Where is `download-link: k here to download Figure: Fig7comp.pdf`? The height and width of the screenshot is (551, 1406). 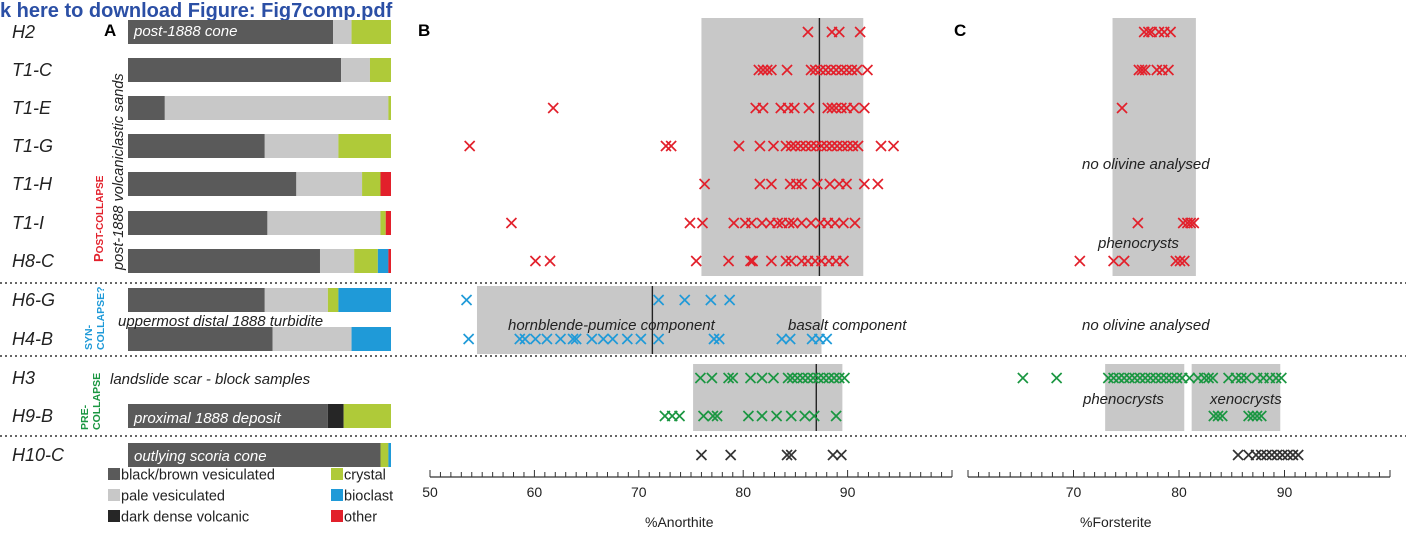
download-link: k here to download Figure: Fig7comp.pdf is located at coordinates (196, 11).